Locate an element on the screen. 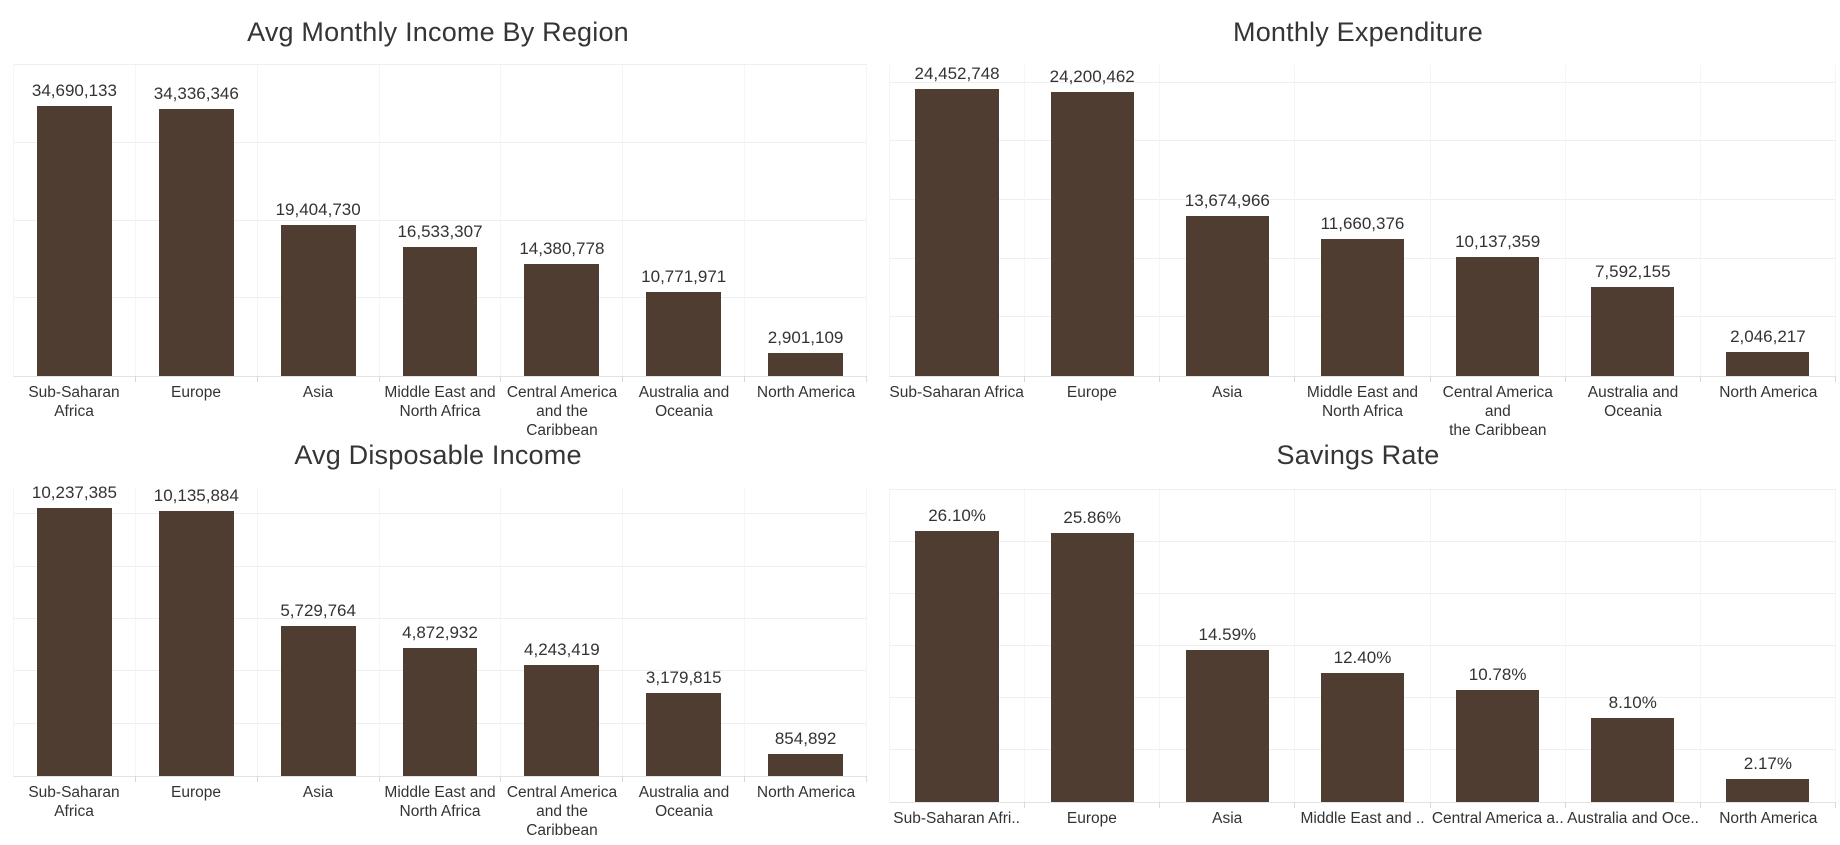 The width and height of the screenshot is (1840, 845). bar-column: 24,452,748 is located at coordinates (958, 223).